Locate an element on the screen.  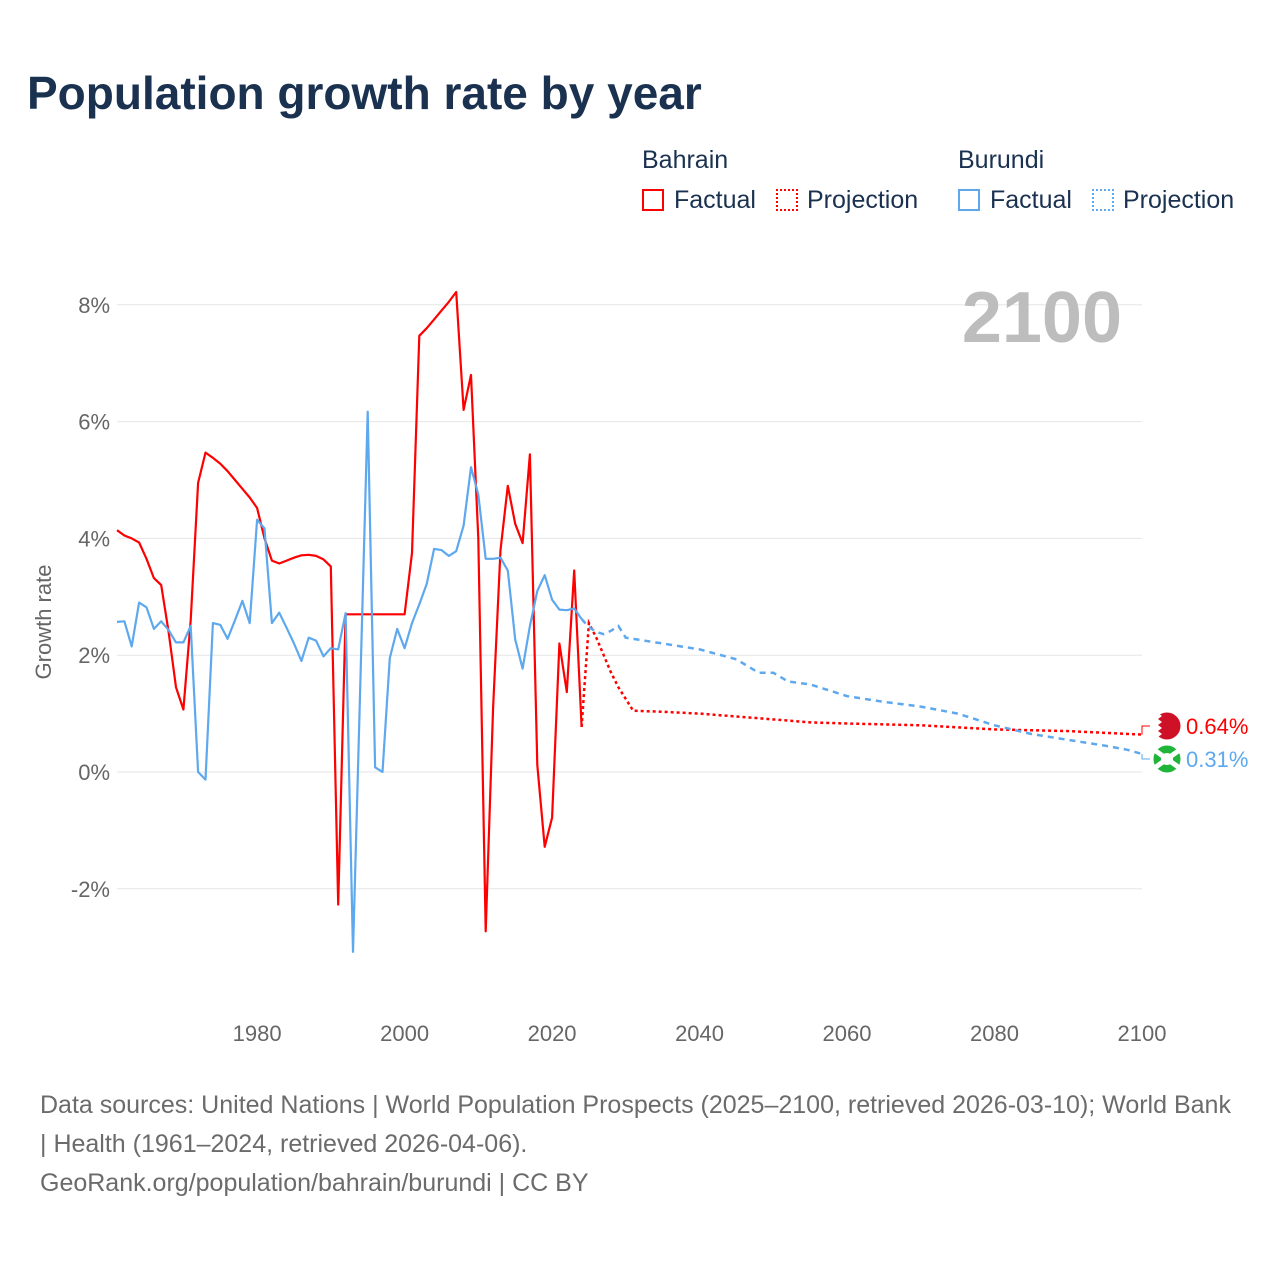
legend-group-burundi: Burundi is located at coordinates (1001, 160).